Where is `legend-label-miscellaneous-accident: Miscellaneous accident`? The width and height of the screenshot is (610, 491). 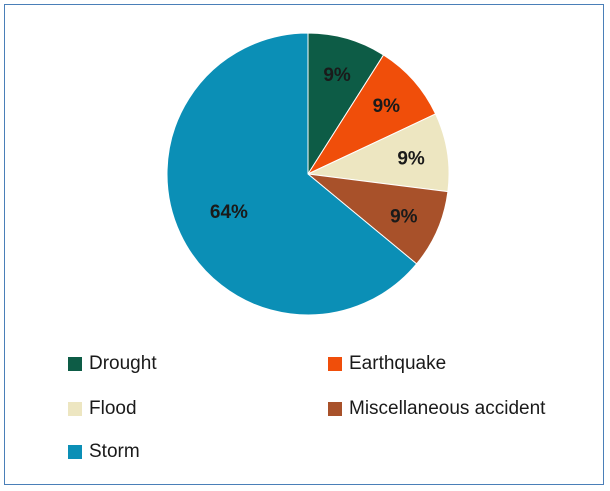 legend-label-miscellaneous-accident: Miscellaneous accident is located at coordinates (447, 408).